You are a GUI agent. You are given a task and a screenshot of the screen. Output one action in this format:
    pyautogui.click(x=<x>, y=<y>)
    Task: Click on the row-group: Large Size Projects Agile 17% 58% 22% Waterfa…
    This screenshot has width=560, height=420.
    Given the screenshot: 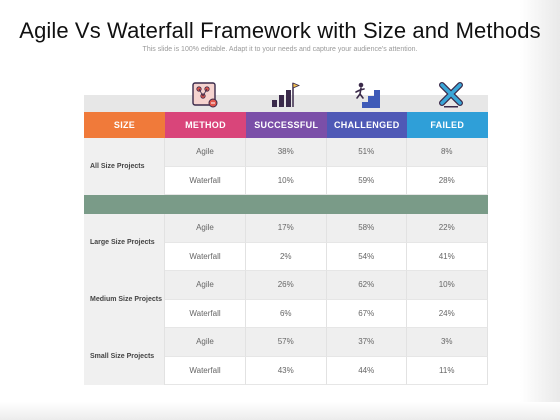 What is the action you would take?
    pyautogui.click(x=286, y=242)
    